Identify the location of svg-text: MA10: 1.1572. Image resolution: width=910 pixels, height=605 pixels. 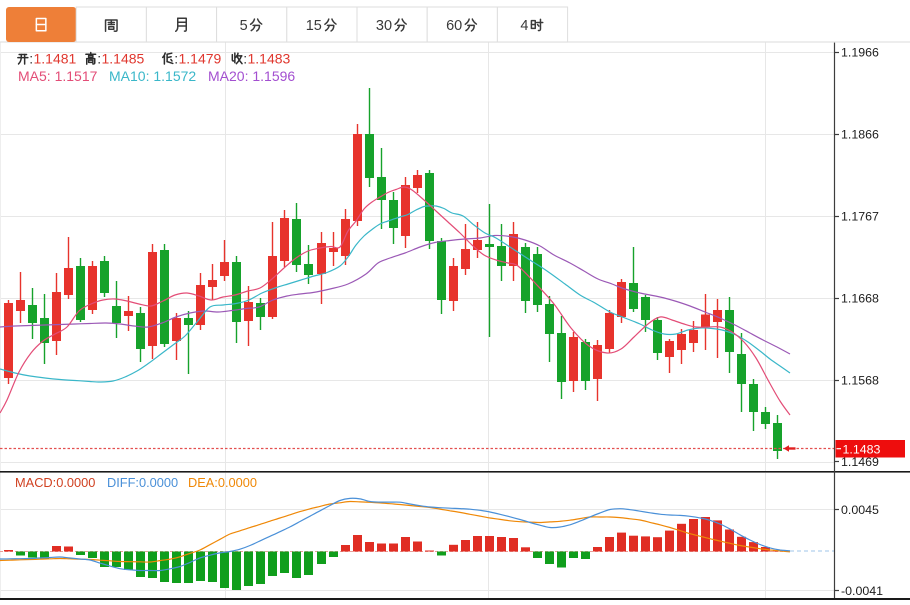
(152, 76).